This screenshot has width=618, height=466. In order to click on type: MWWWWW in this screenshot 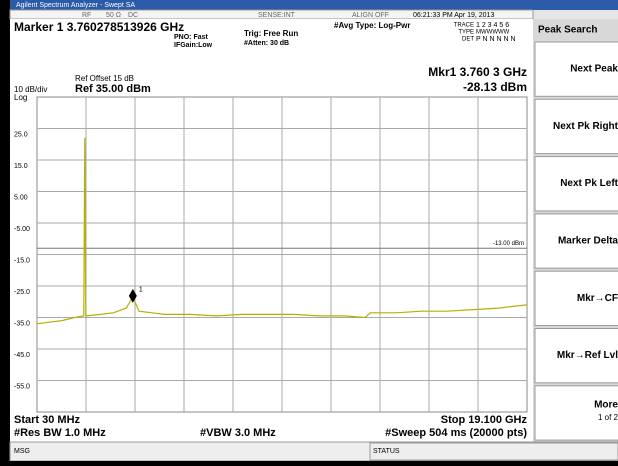, I will do `click(493, 33)`.